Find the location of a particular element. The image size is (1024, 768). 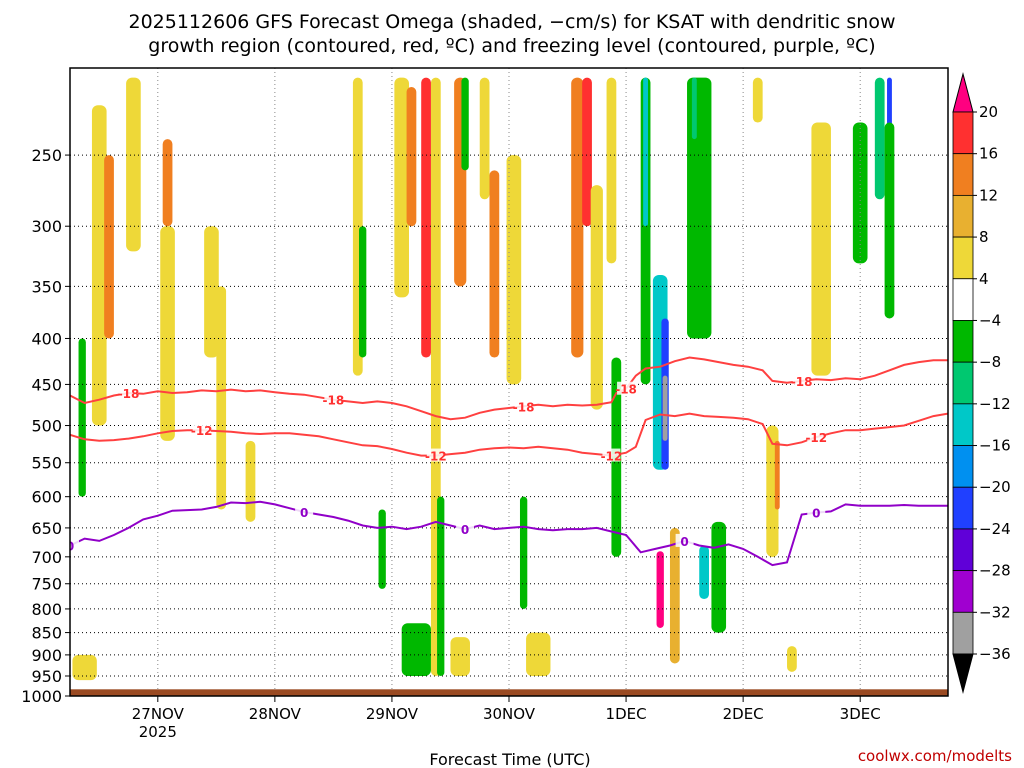

x-tick-label: 1DEC is located at coordinates (626, 714).